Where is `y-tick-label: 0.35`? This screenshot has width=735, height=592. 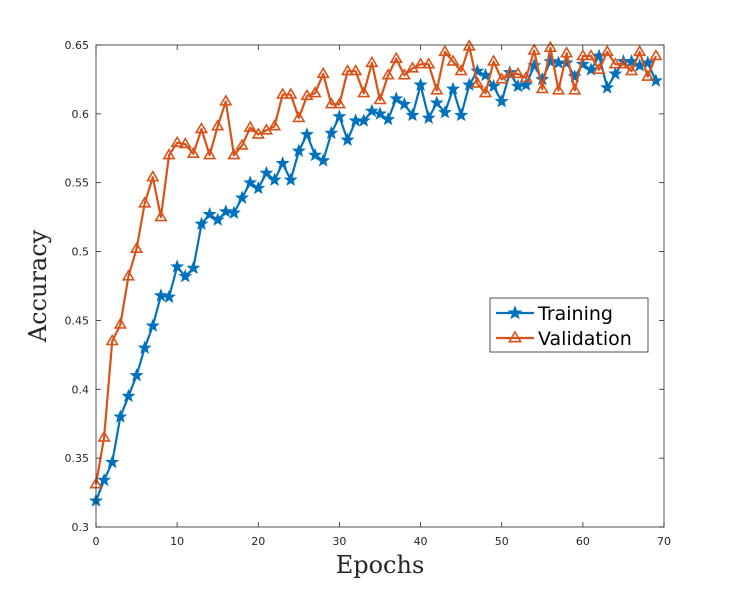 y-tick-label: 0.35 is located at coordinates (77, 458).